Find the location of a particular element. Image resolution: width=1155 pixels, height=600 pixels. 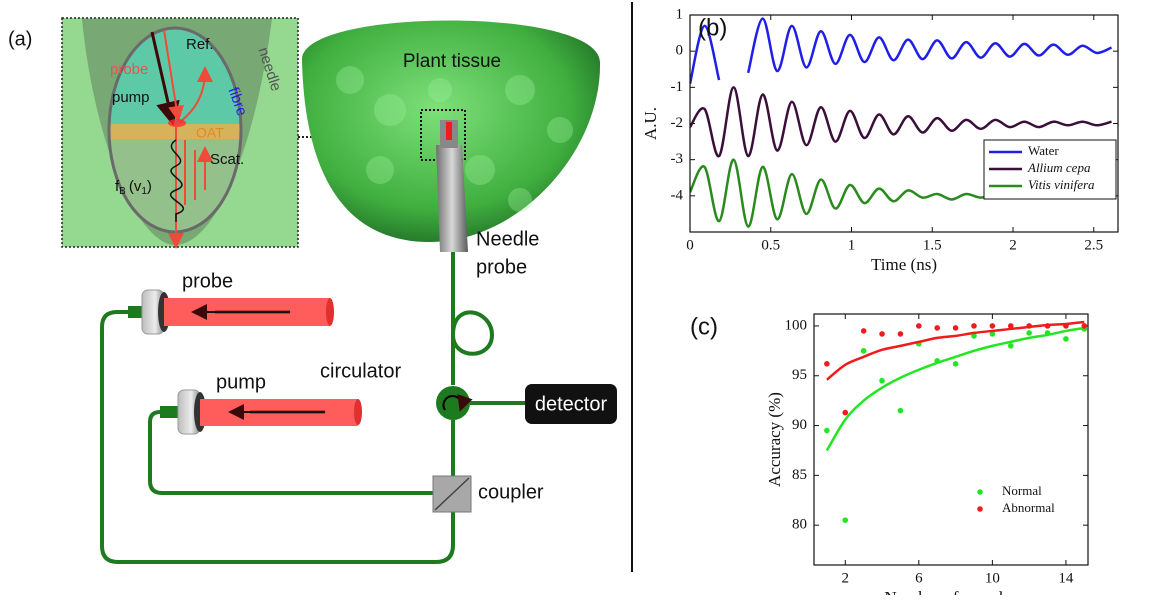

x-tick-label: 2 is located at coordinates (1013, 245).